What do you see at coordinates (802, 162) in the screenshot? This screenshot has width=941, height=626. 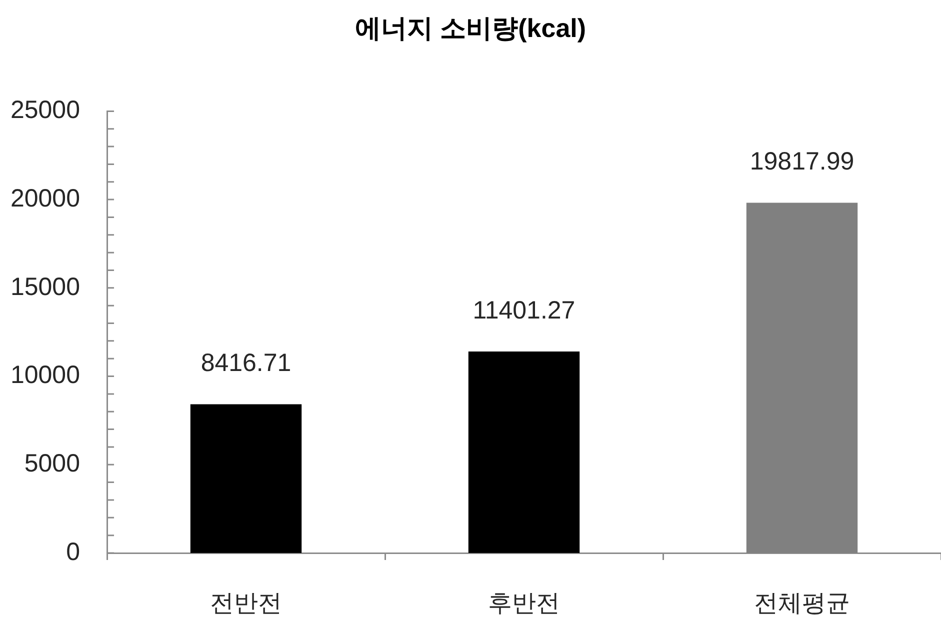 I see `data-label: 19817.99` at bounding box center [802, 162].